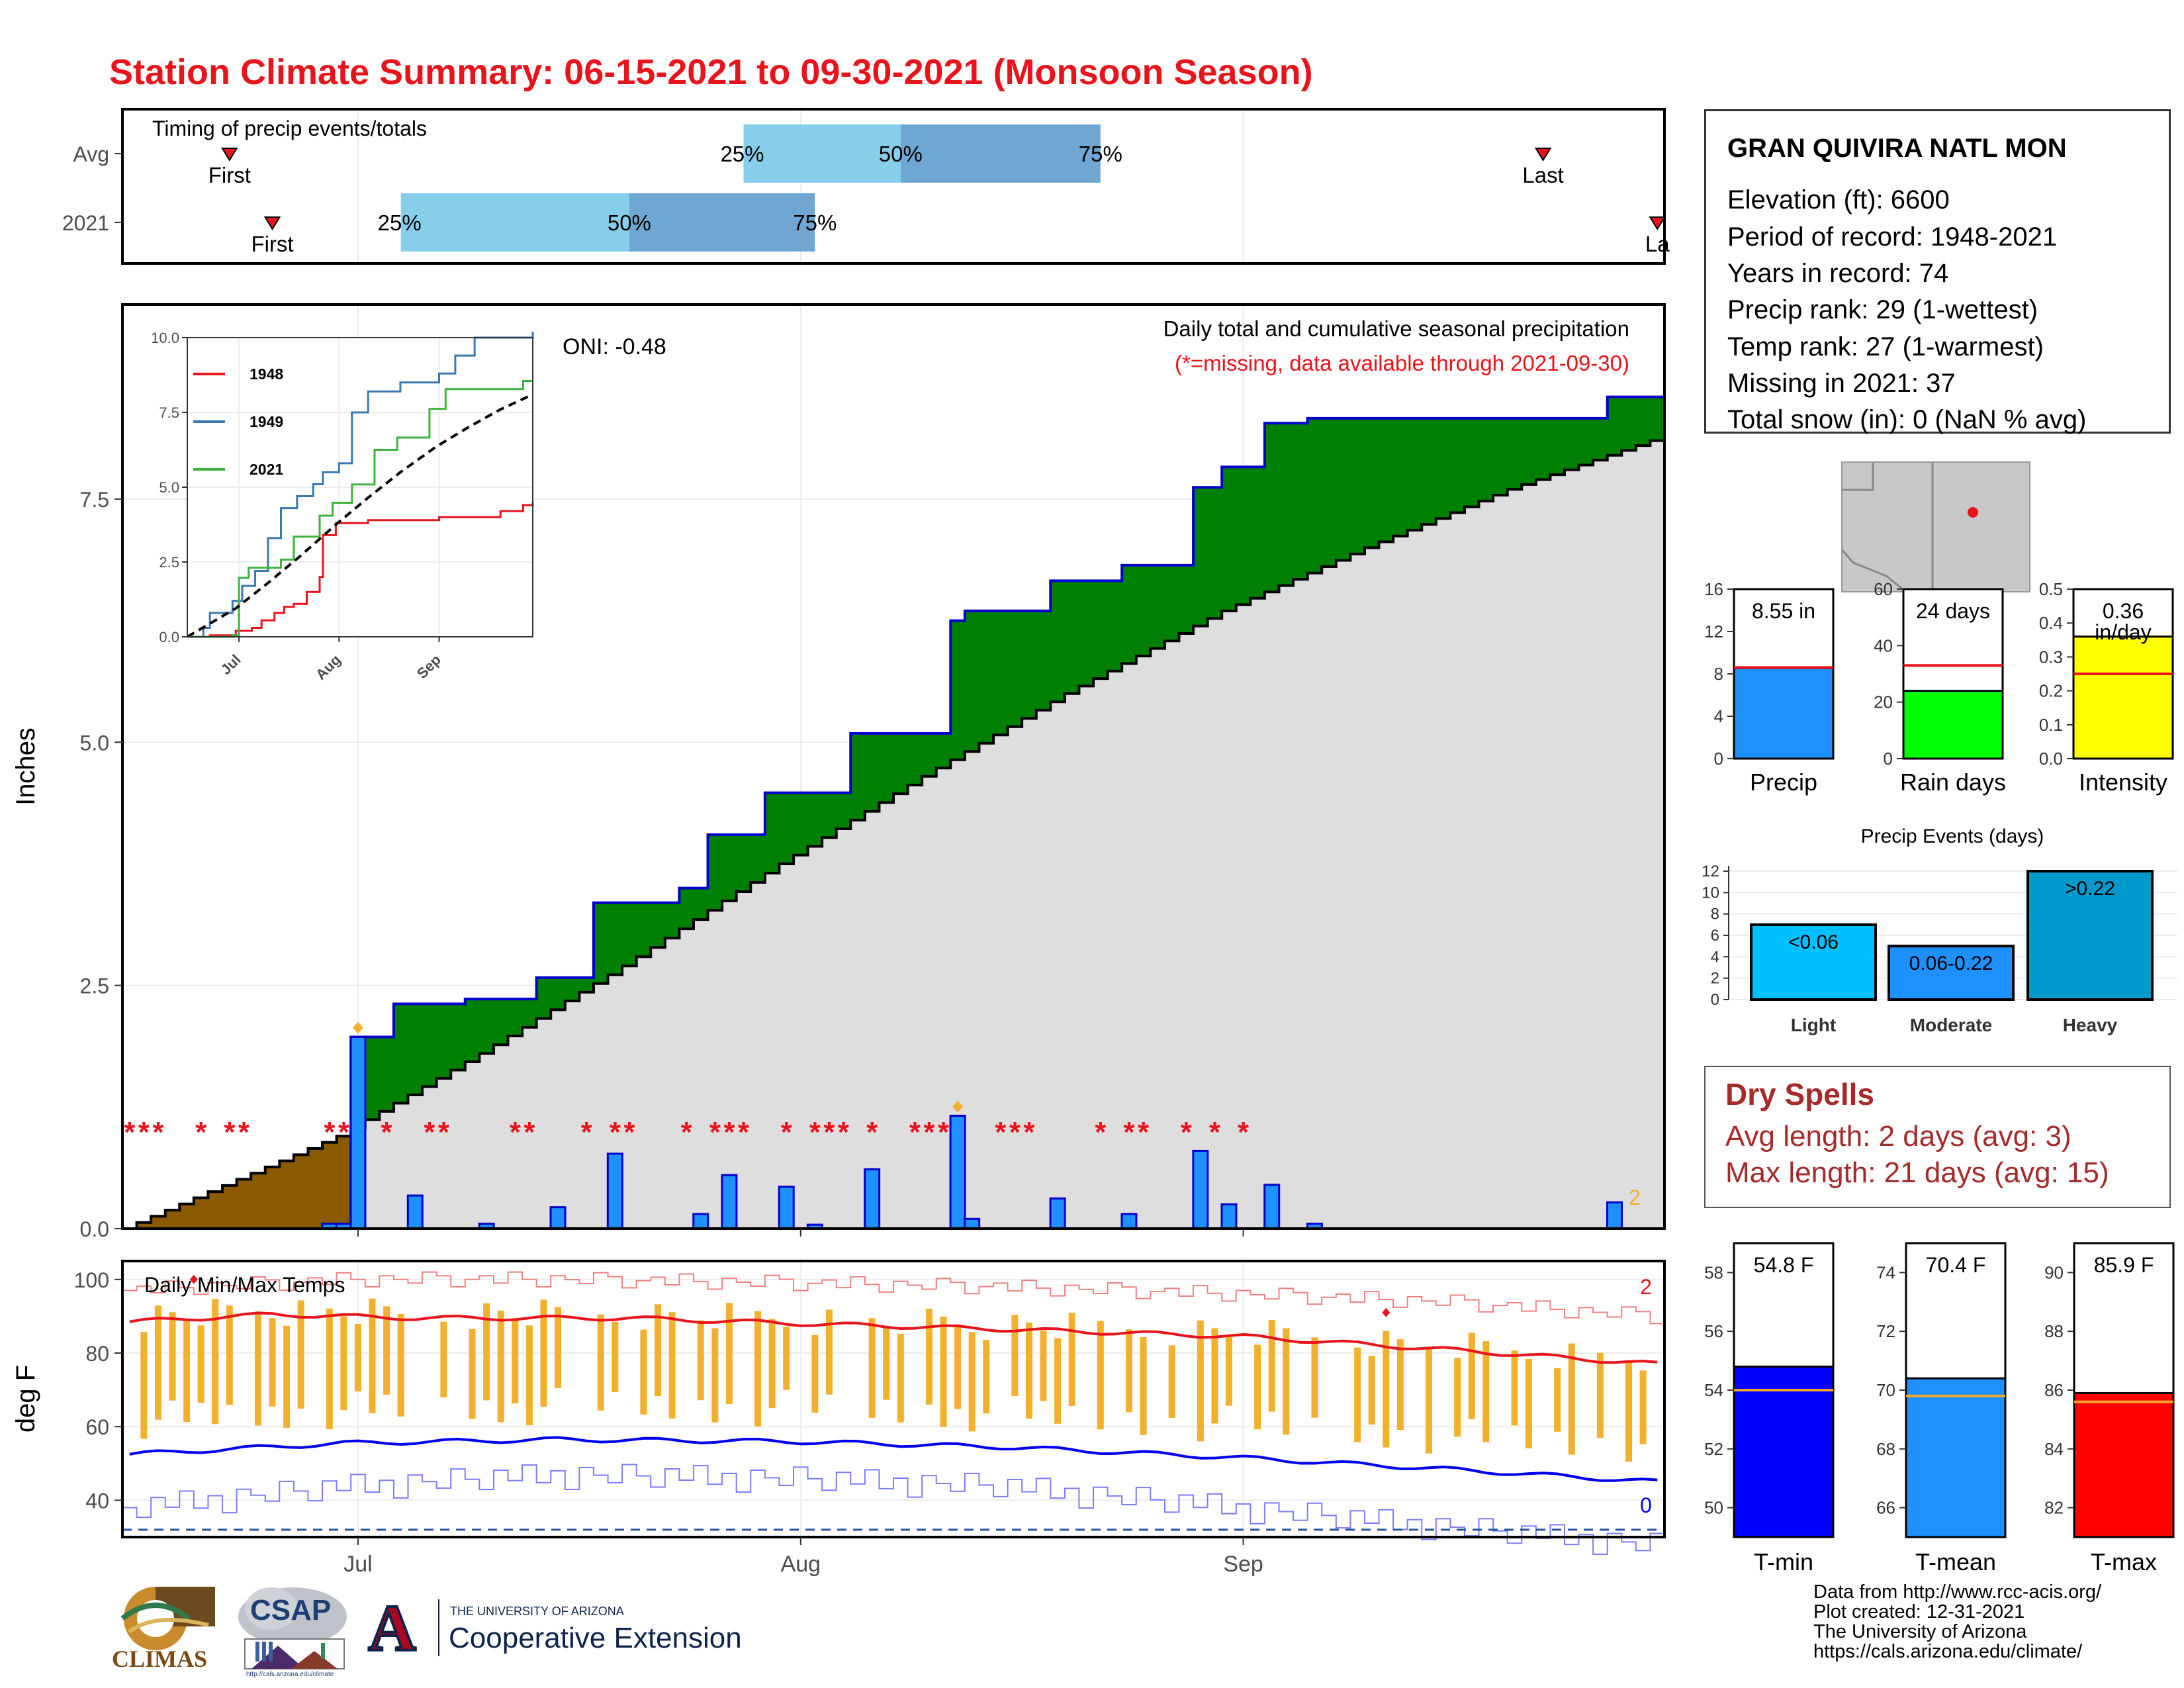 This screenshot has height=1688, width=2184. I want to click on timing-q25-label: 25%, so click(742, 154).